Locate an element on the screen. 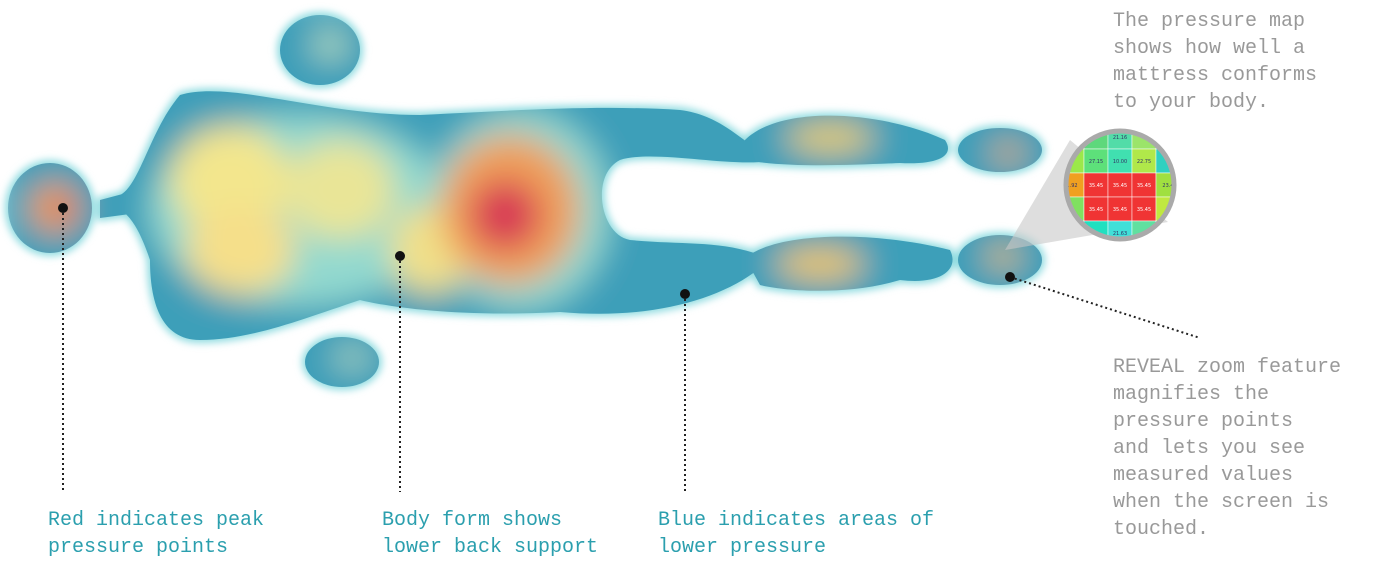 This screenshot has width=1373, height=561. text-line: lower back support is located at coordinates (490, 547).